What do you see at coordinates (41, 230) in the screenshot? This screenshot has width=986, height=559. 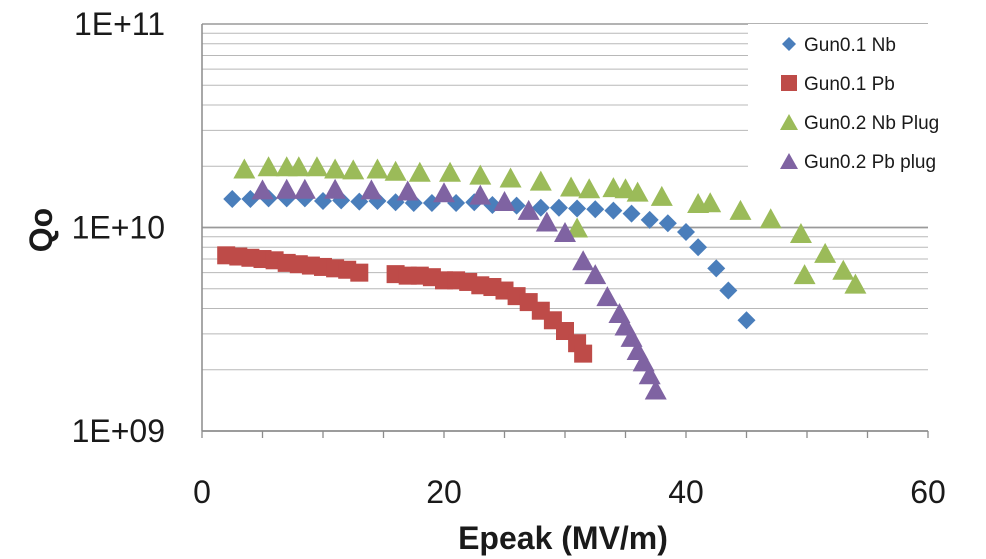 I see `y-axis-title: Qo` at bounding box center [41, 230].